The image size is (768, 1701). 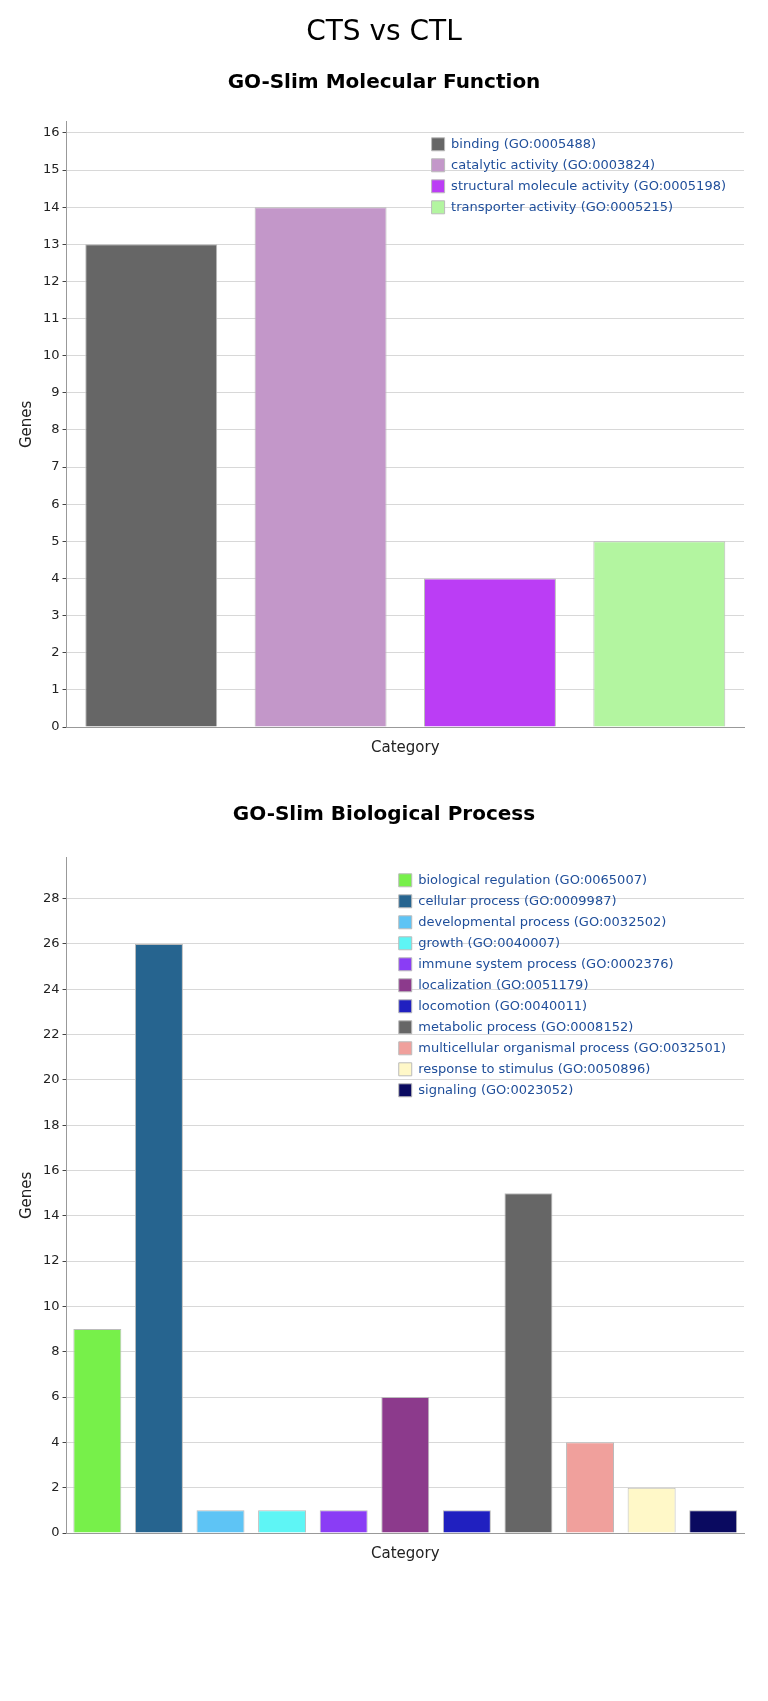 What do you see at coordinates (51, 988) in the screenshot?
I see `y-tick-label: 24` at bounding box center [51, 988].